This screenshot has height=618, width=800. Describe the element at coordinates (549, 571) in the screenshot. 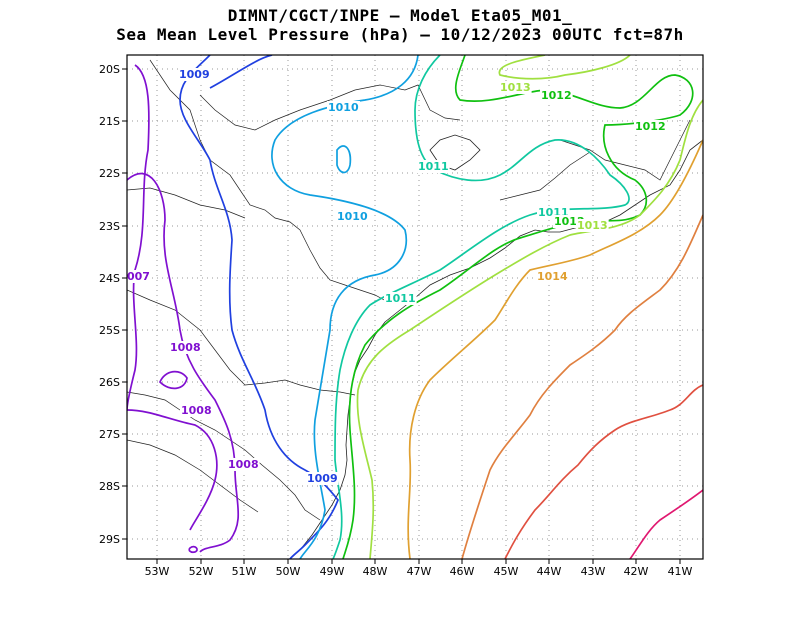

I see `lon-tick-label: 44W` at that location.